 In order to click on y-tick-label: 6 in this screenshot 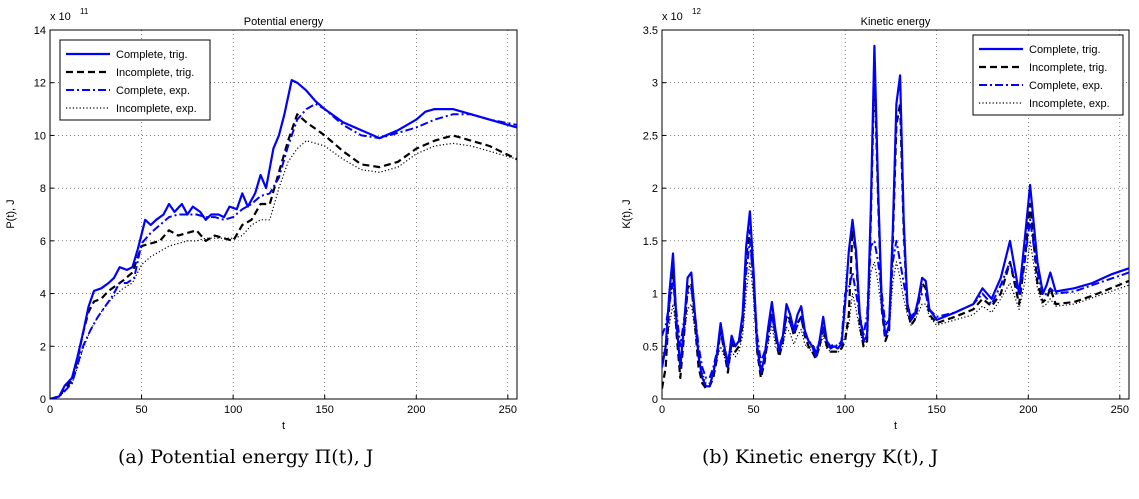, I will do `click(43, 242)`.